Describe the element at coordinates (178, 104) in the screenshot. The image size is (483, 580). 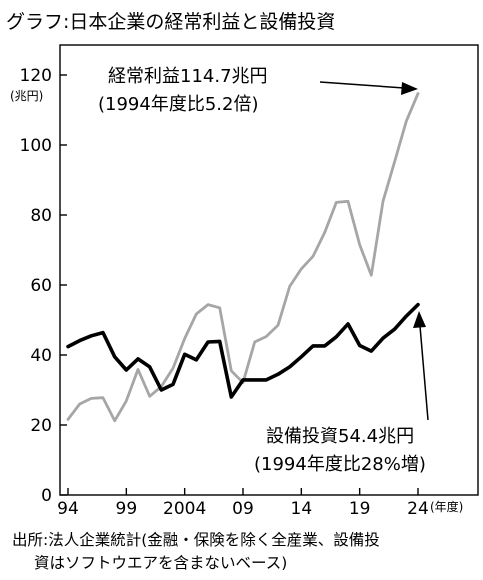
I see `profit-annotation-line2: (1994年度比5.2倍)` at that location.